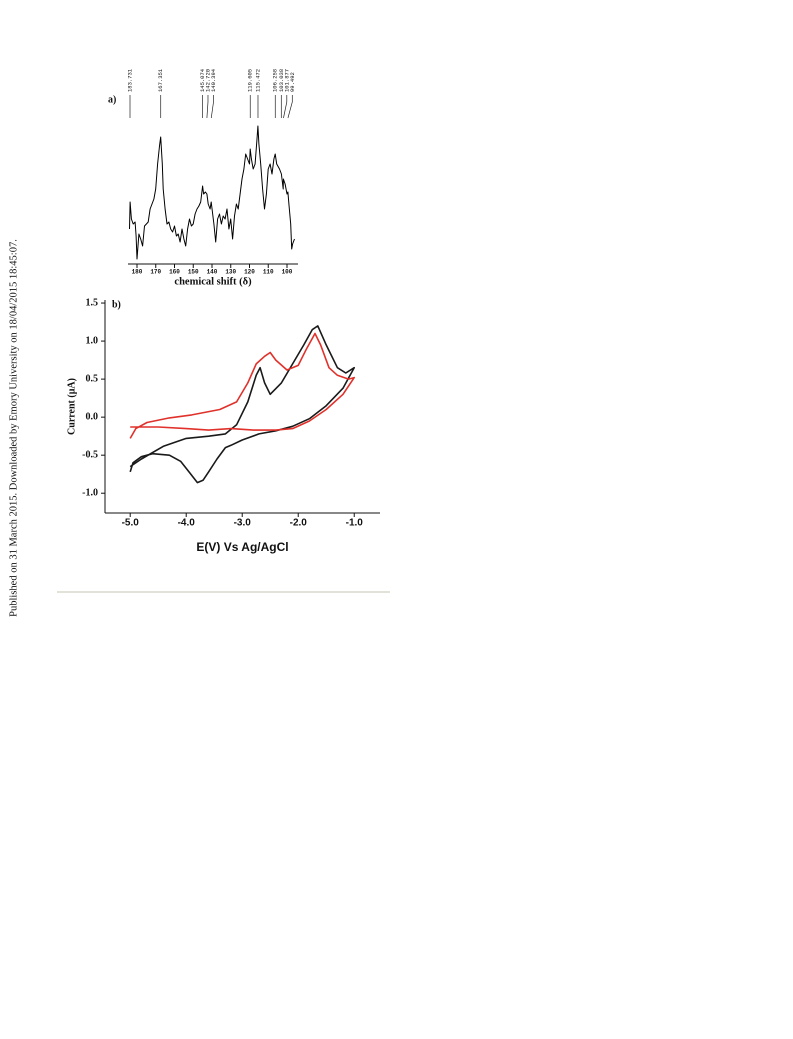 Image resolution: width=793 pixels, height=1039 pixels. Describe the element at coordinates (243, 523) in the screenshot. I see `x-tick-label: -3.0` at that location.